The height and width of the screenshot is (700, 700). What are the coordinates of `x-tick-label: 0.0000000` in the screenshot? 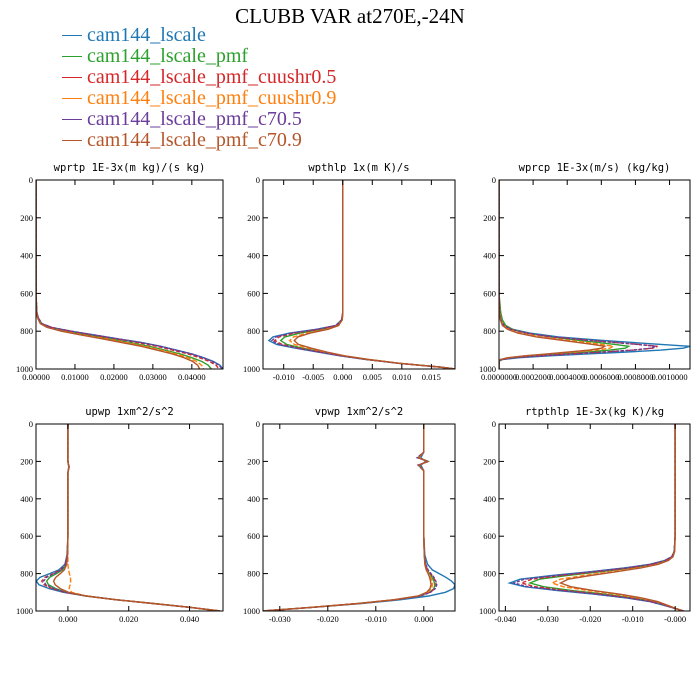 It's located at (499, 377).